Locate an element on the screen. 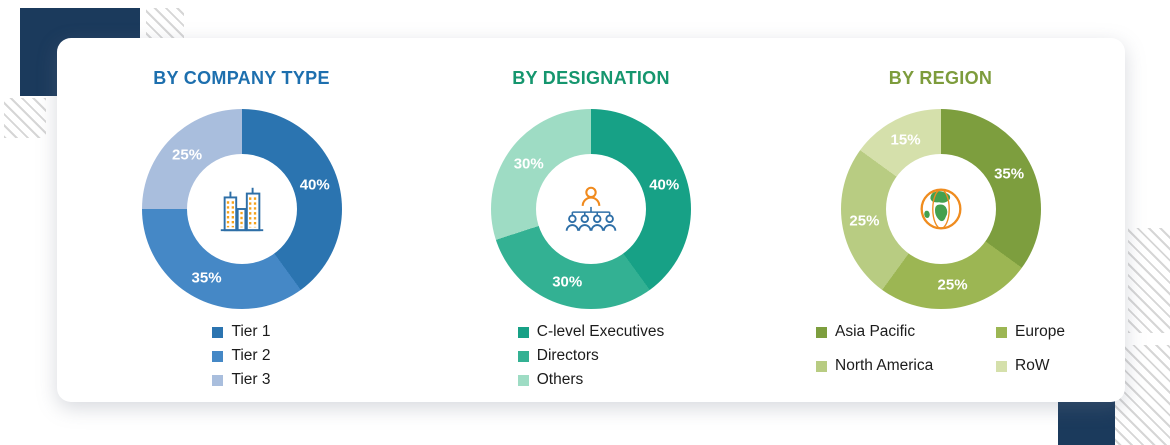 The height and width of the screenshot is (445, 1170). legend-item: Tier 2 is located at coordinates (241, 356).